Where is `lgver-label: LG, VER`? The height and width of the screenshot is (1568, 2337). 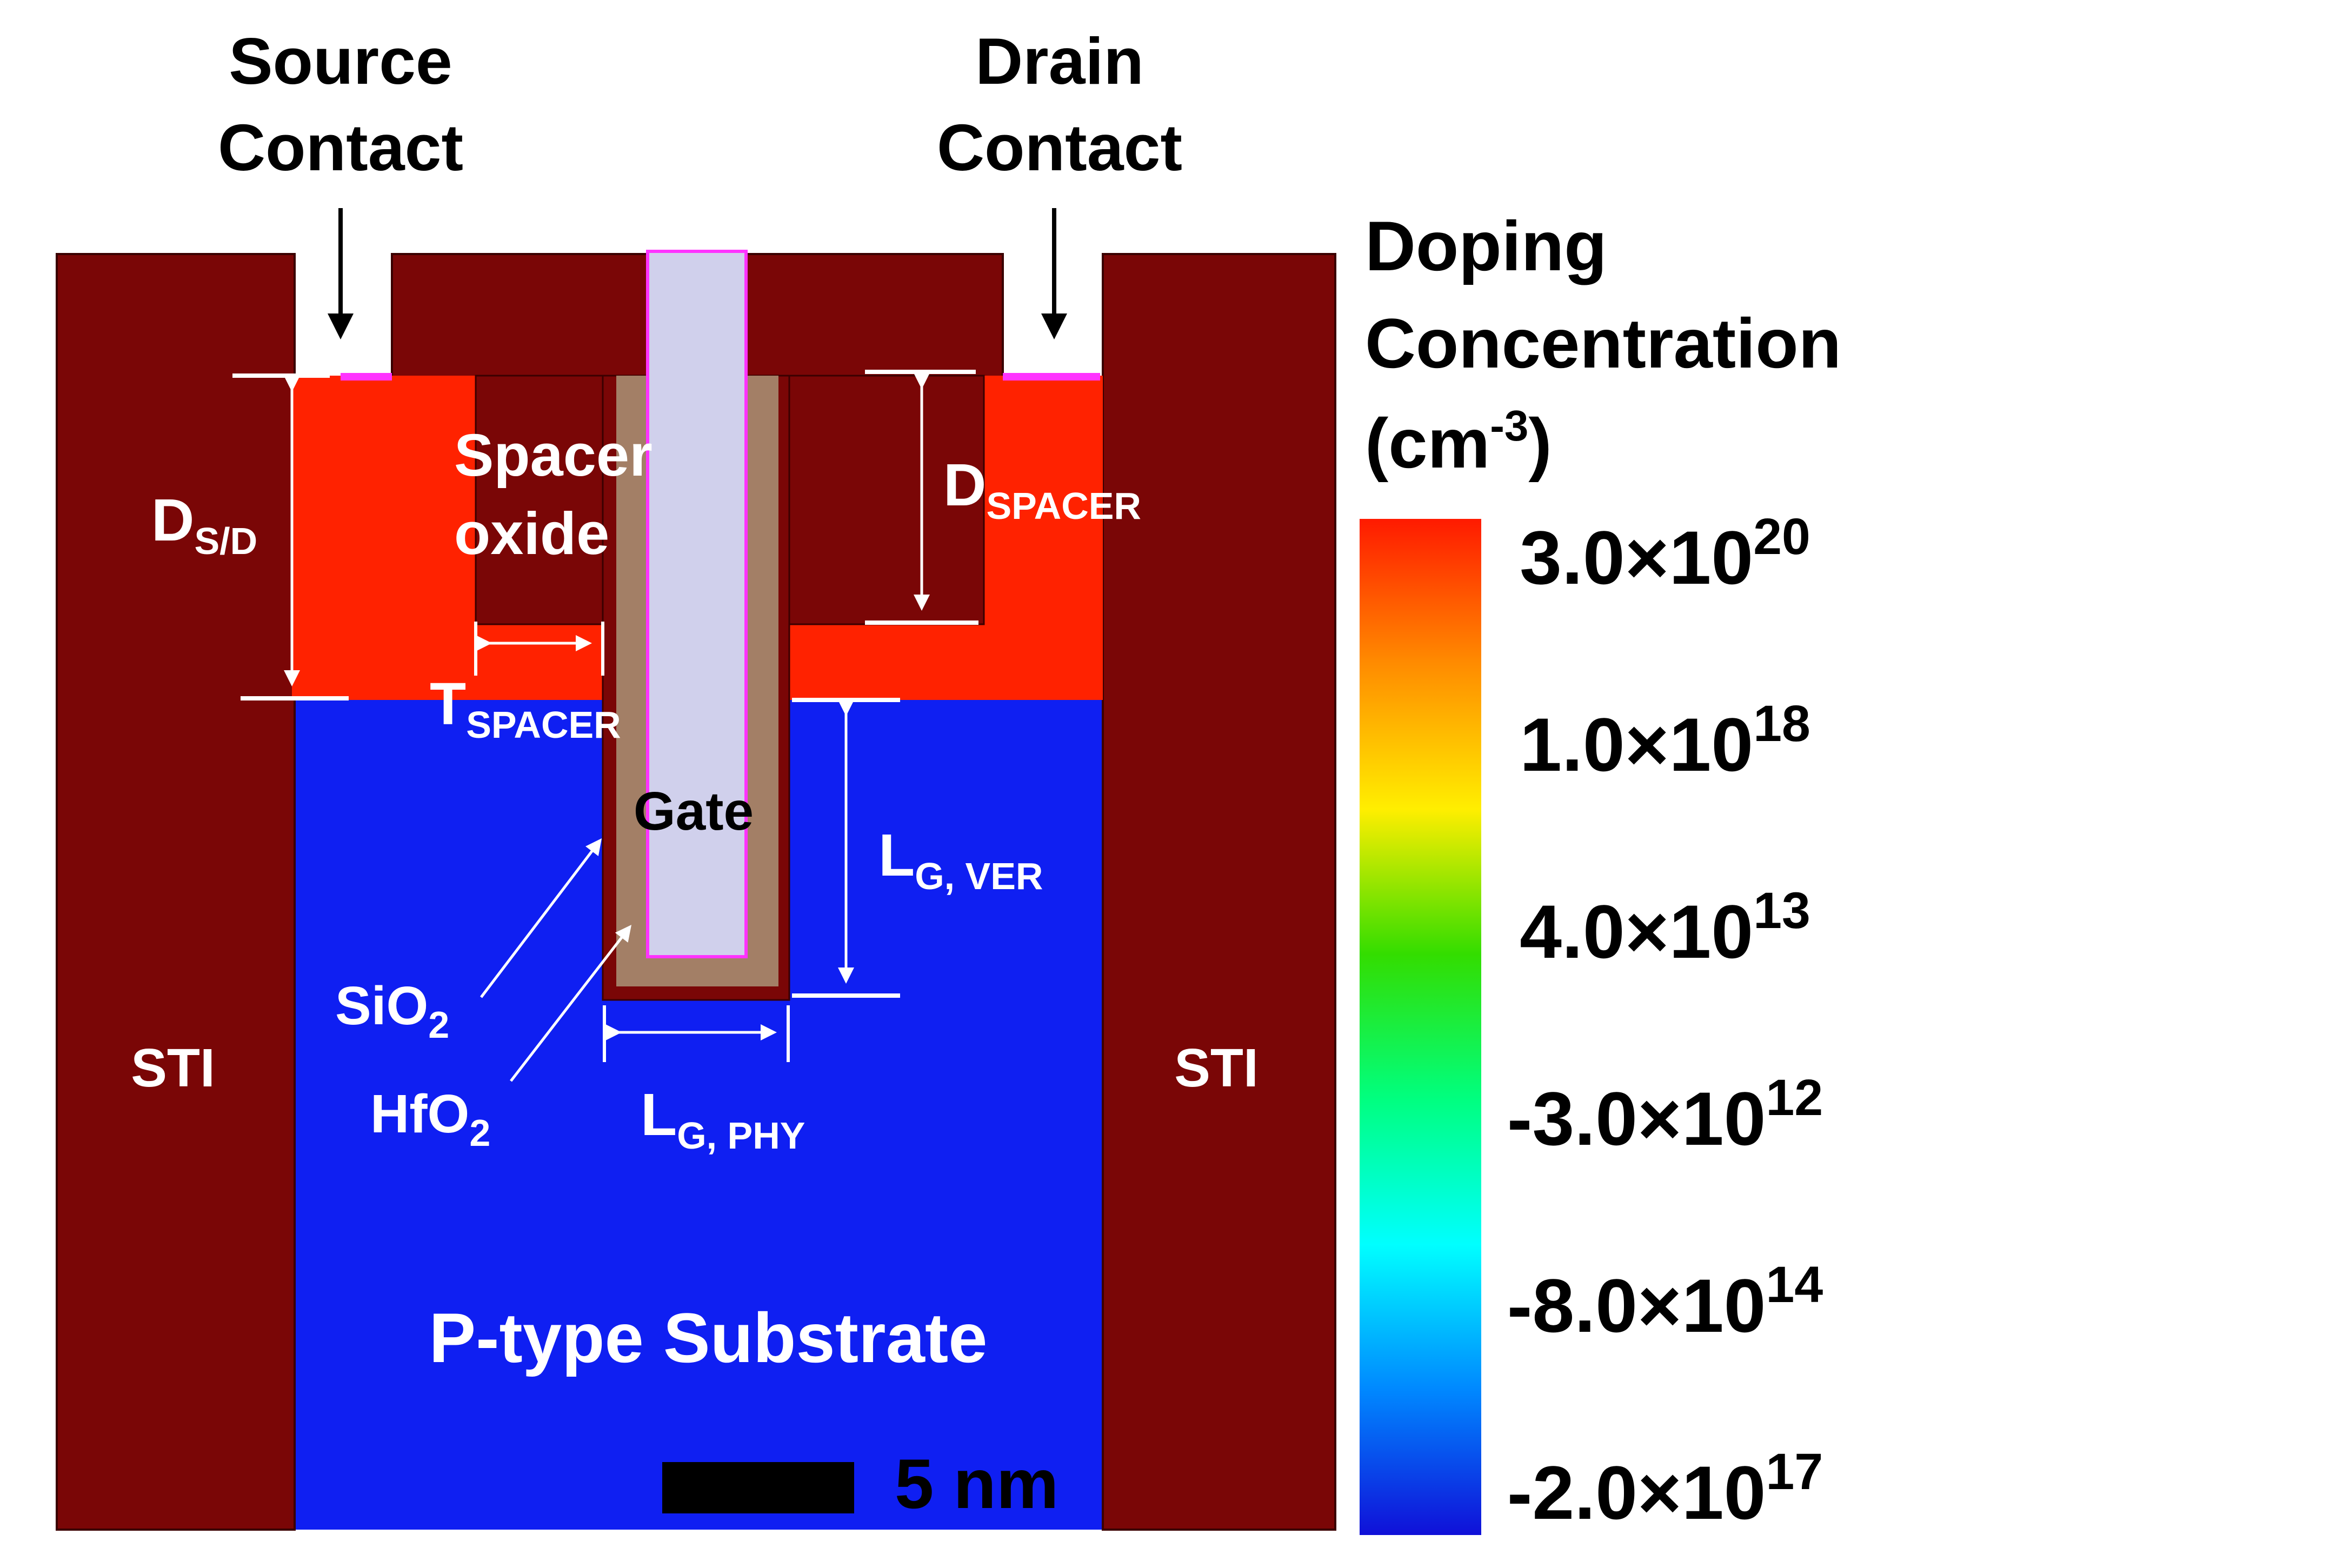 lgver-label: LG, VER is located at coordinates (960, 860).